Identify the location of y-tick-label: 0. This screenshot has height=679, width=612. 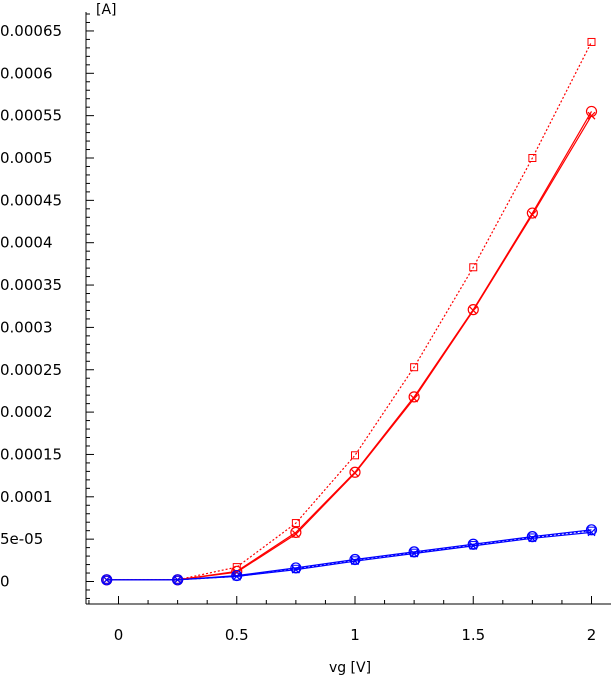
(5, 582).